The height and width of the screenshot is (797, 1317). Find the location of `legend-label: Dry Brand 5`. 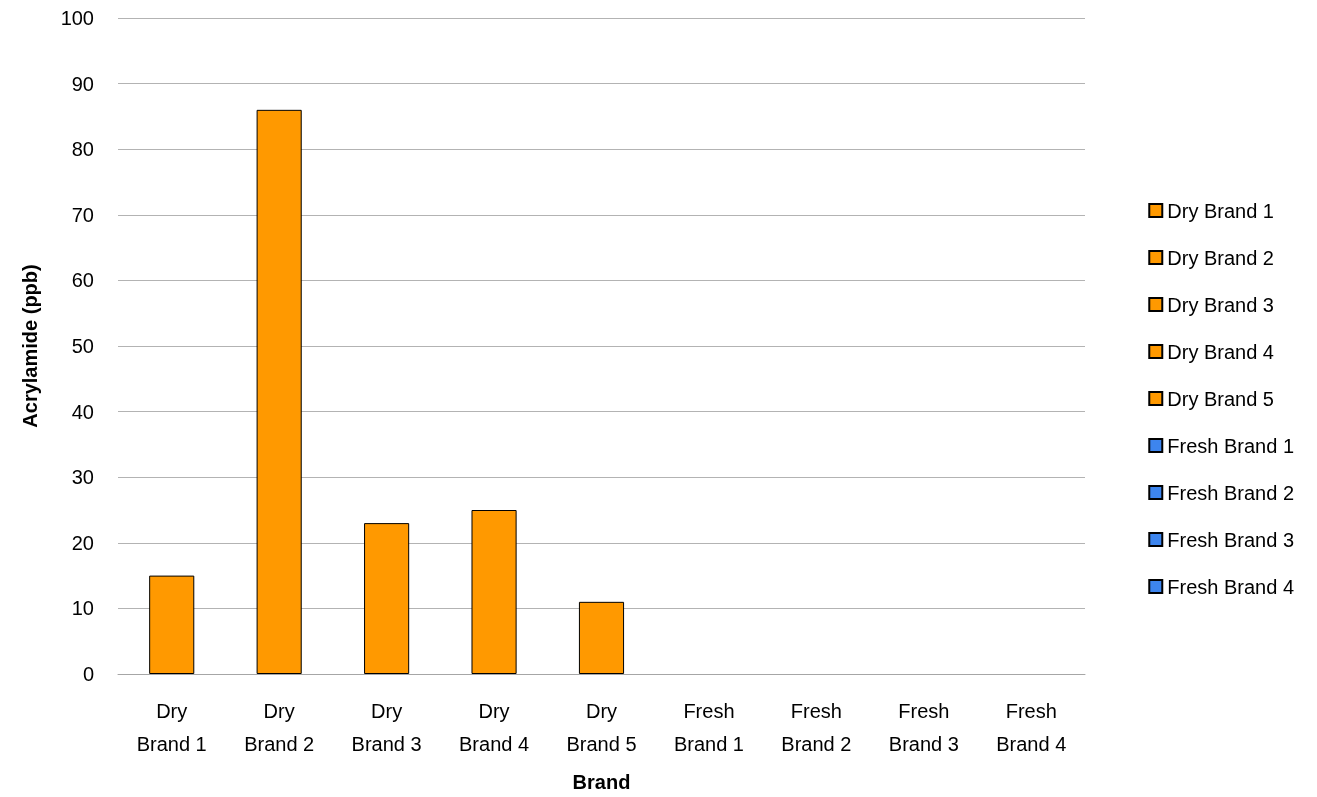

legend-label: Dry Brand 5 is located at coordinates (1220, 398).